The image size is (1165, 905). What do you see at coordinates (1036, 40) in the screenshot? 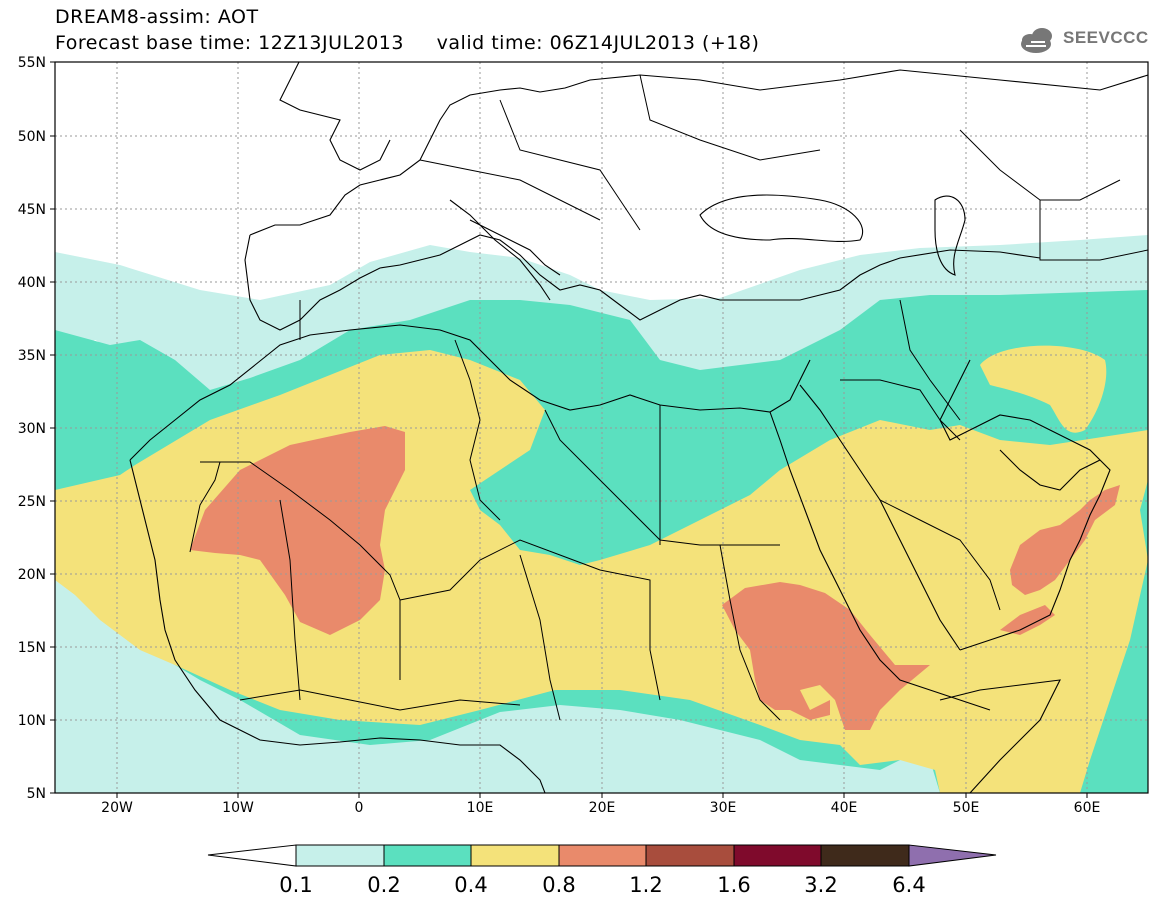
I see `cloud-logo-icon` at bounding box center [1036, 40].